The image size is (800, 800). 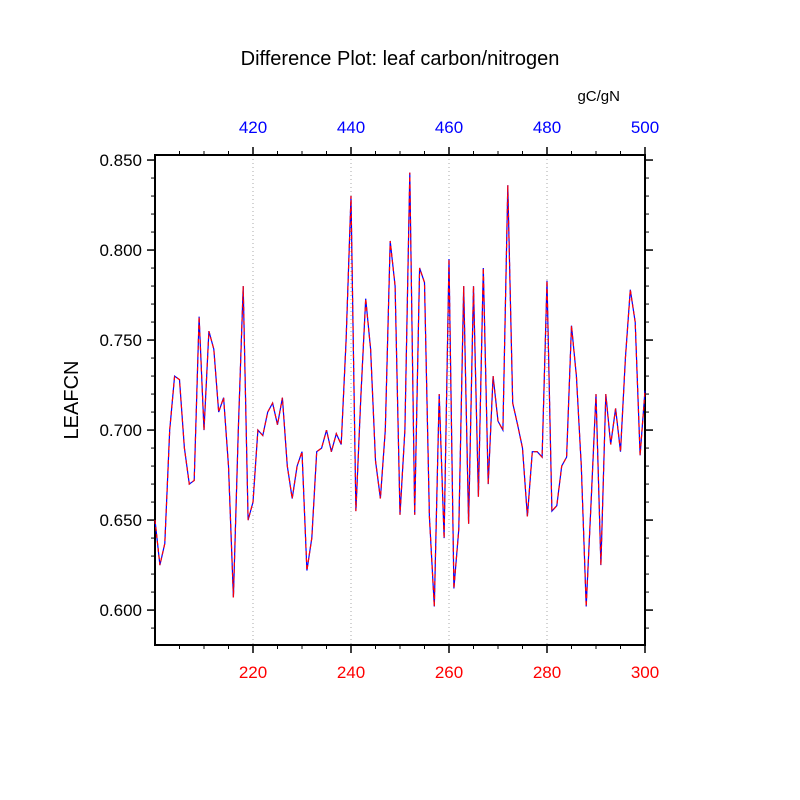 What do you see at coordinates (598, 96) in the screenshot?
I see `top-axis-label: gC/gN` at bounding box center [598, 96].